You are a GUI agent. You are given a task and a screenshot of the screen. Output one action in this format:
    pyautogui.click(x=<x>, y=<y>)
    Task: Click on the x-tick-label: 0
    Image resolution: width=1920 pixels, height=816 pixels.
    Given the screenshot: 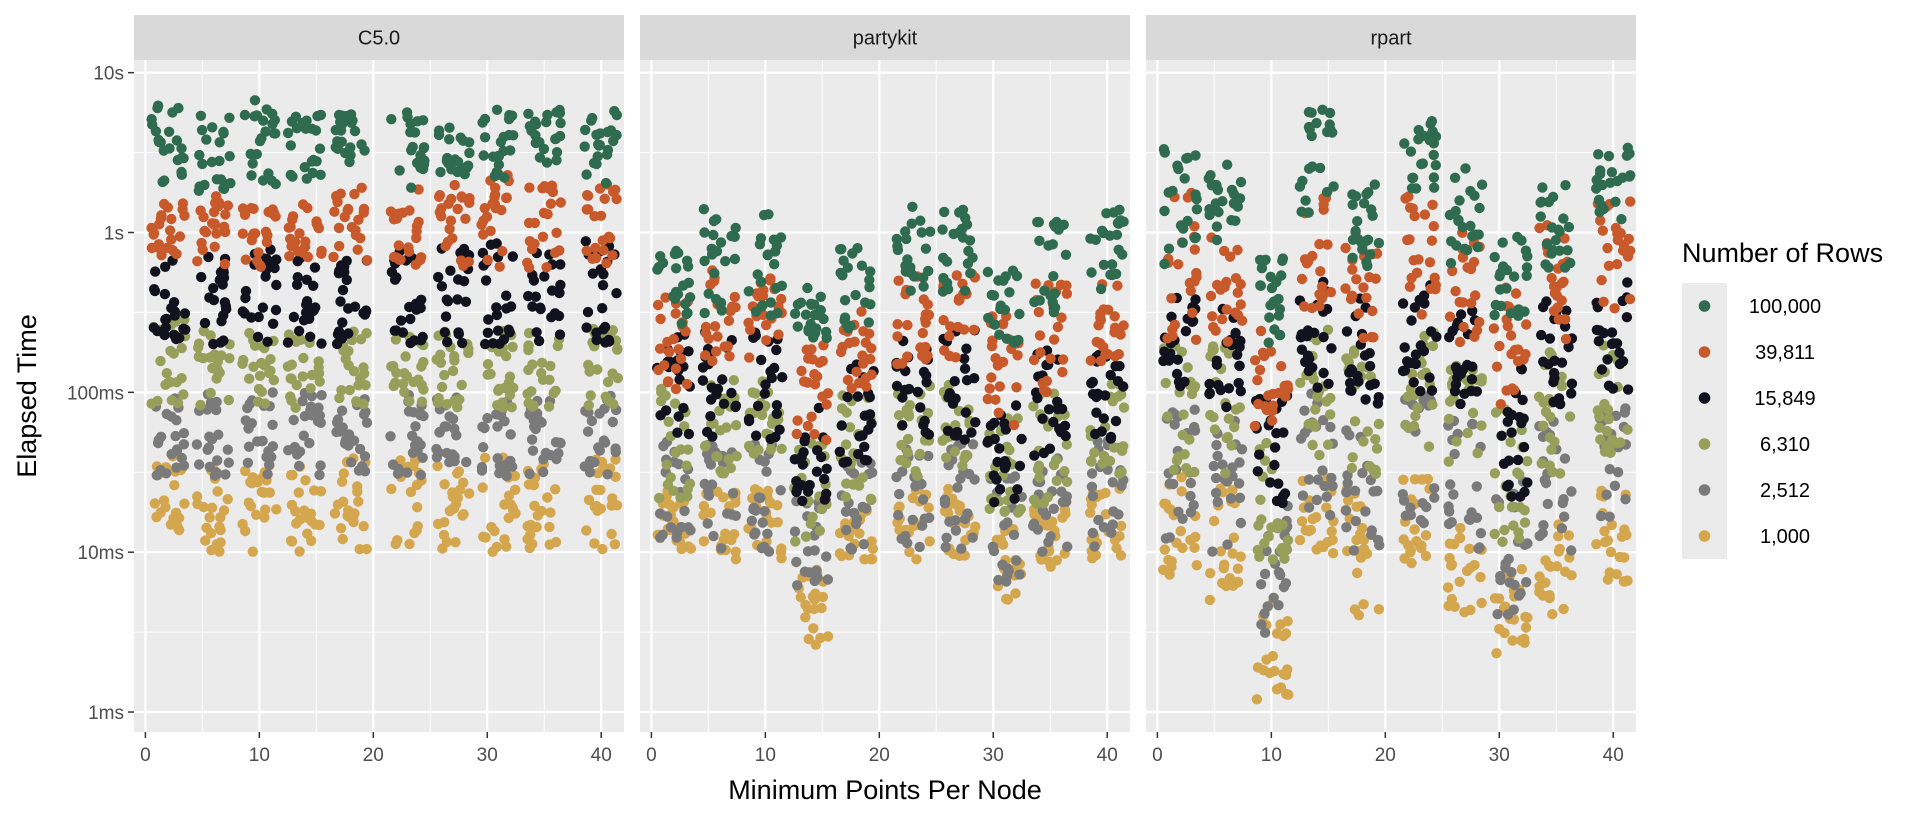 What is the action you would take?
    pyautogui.click(x=651, y=755)
    